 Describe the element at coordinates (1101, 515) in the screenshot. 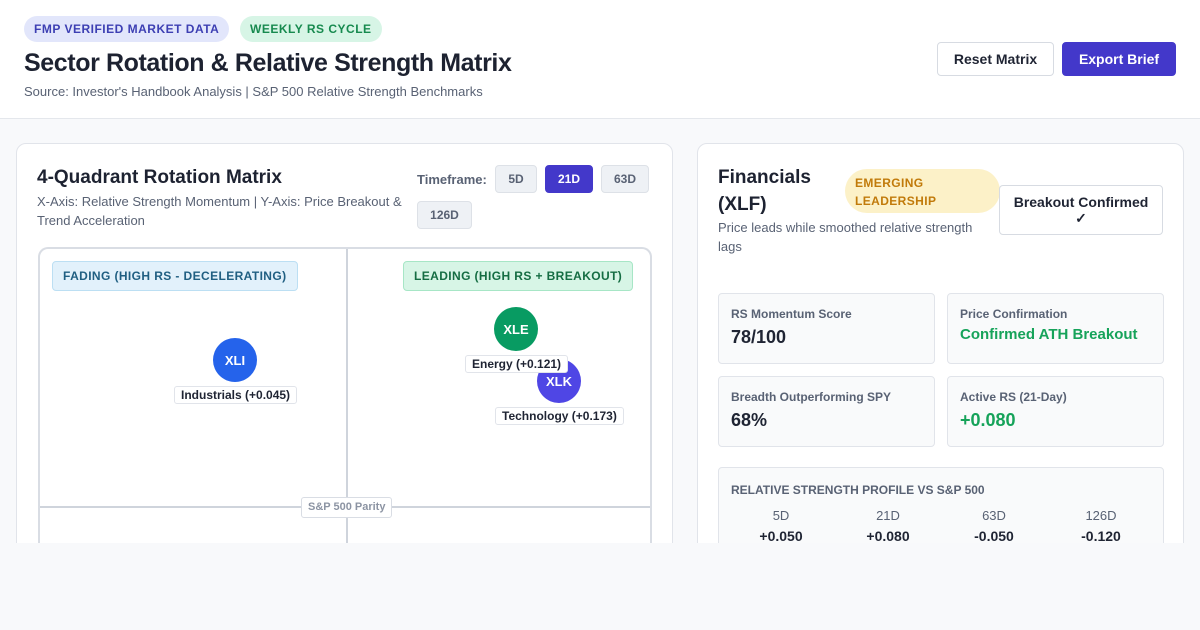

I see `profile-period: 126D` at that location.